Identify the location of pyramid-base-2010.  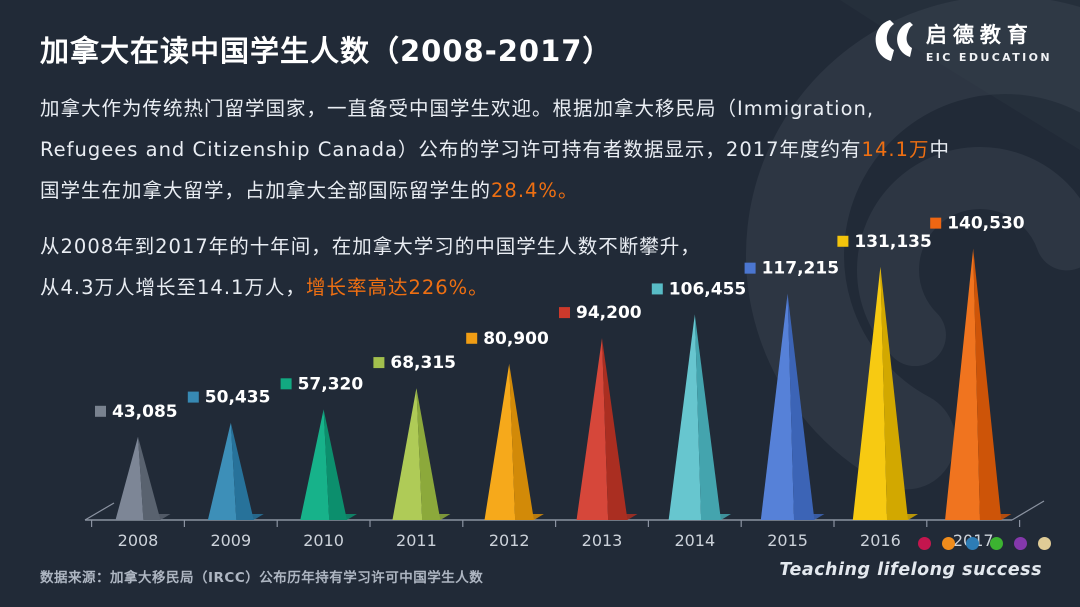
(328, 517).